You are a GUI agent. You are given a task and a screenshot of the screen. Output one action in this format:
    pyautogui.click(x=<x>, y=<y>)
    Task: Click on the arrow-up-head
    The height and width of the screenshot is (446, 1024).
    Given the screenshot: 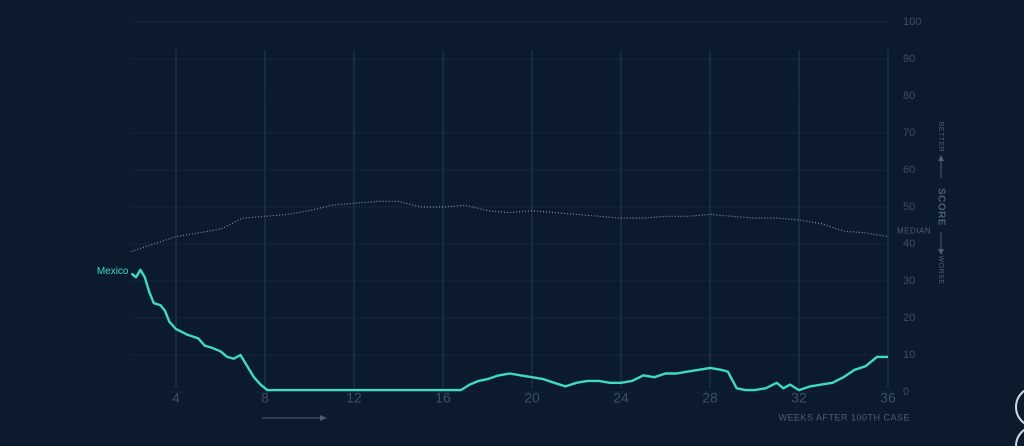 What is the action you would take?
    pyautogui.click(x=941, y=158)
    